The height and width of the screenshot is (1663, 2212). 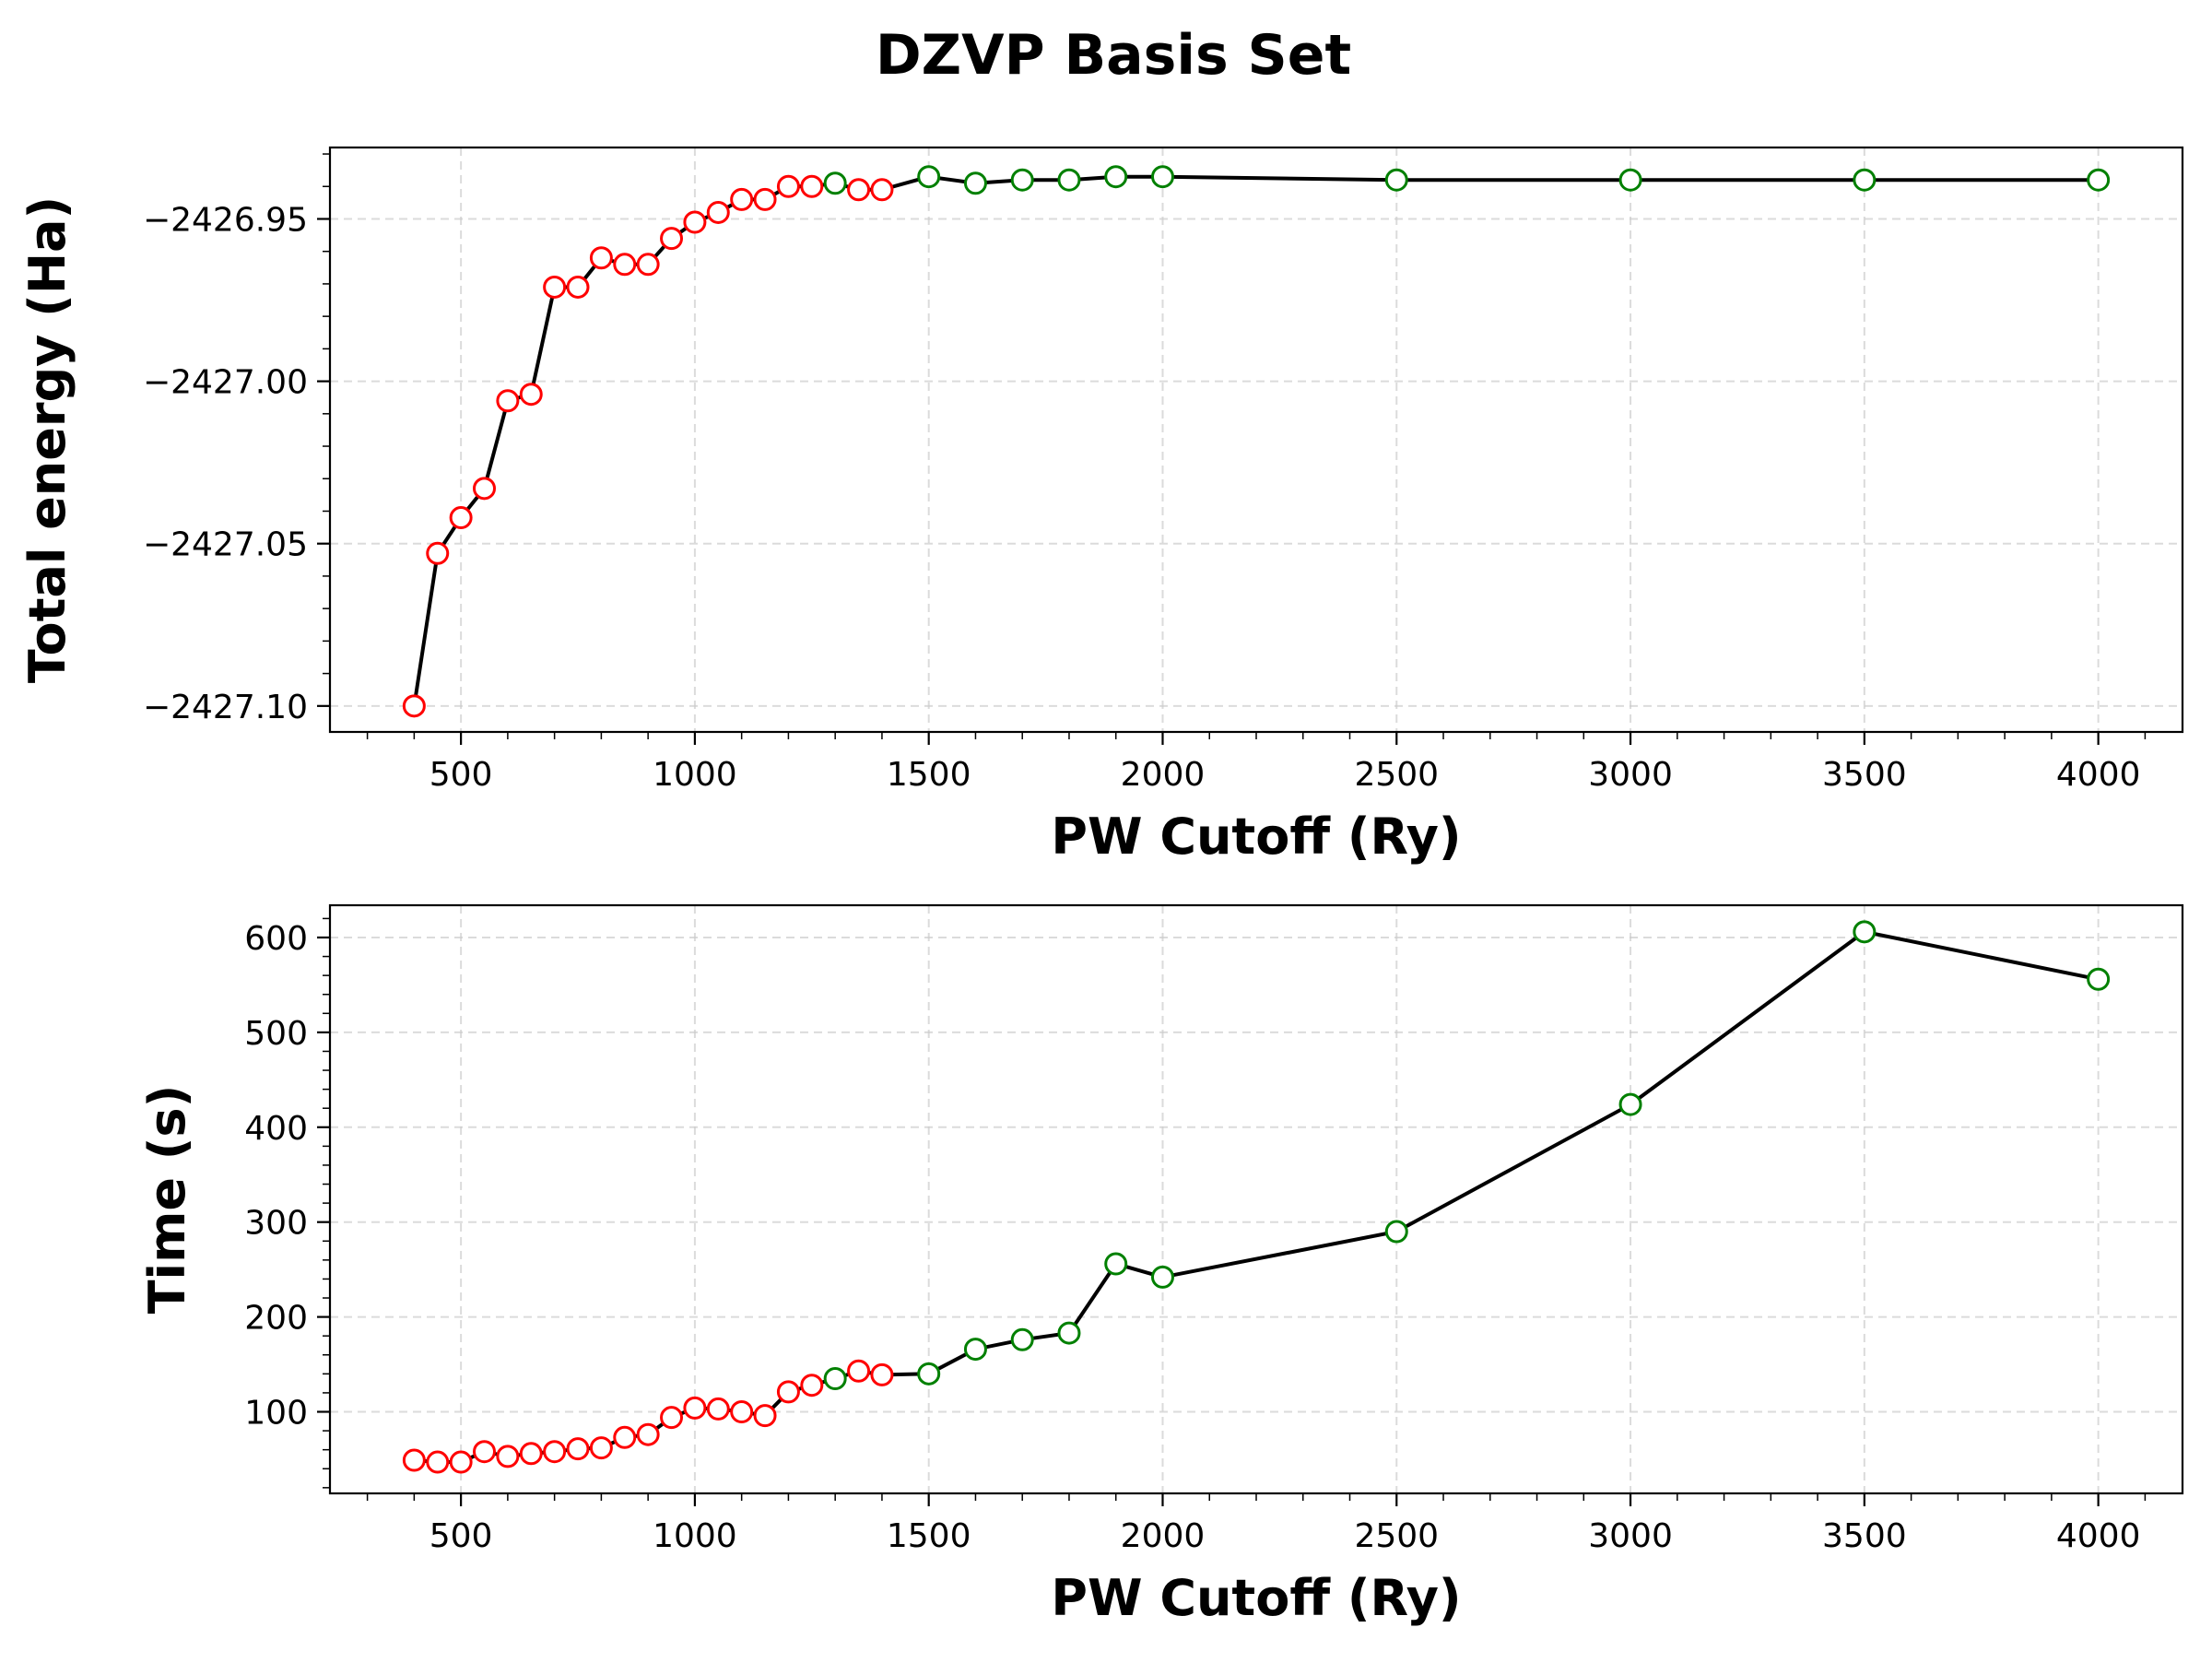 What do you see at coordinates (276, 1129) in the screenshot?
I see `y-tick-label: 400` at bounding box center [276, 1129].